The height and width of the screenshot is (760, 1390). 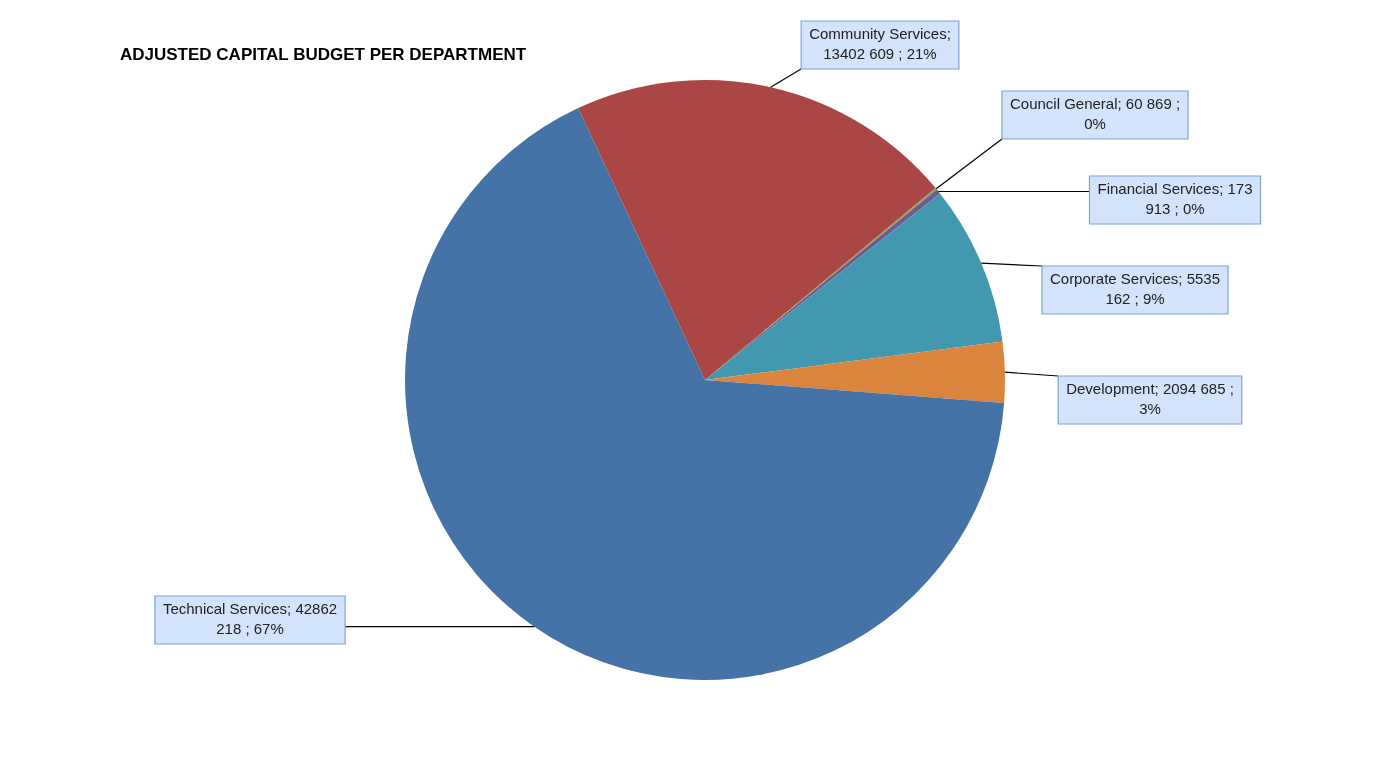 What do you see at coordinates (1175, 199) in the screenshot?
I see `slice-label: Financial Services; 173 913 ; 0%` at bounding box center [1175, 199].